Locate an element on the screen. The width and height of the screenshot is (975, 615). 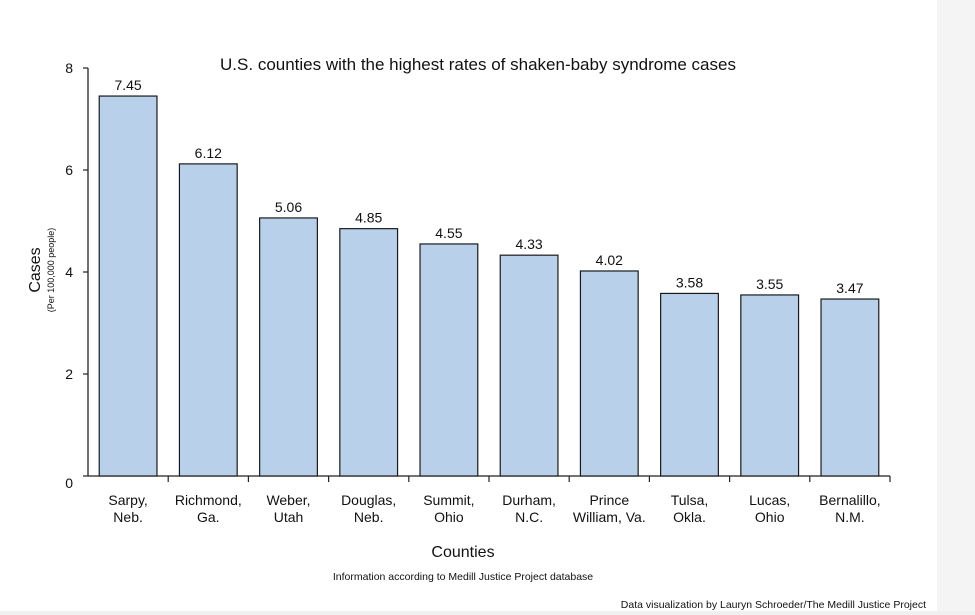
x-tick-label: N.M. is located at coordinates (850, 517).